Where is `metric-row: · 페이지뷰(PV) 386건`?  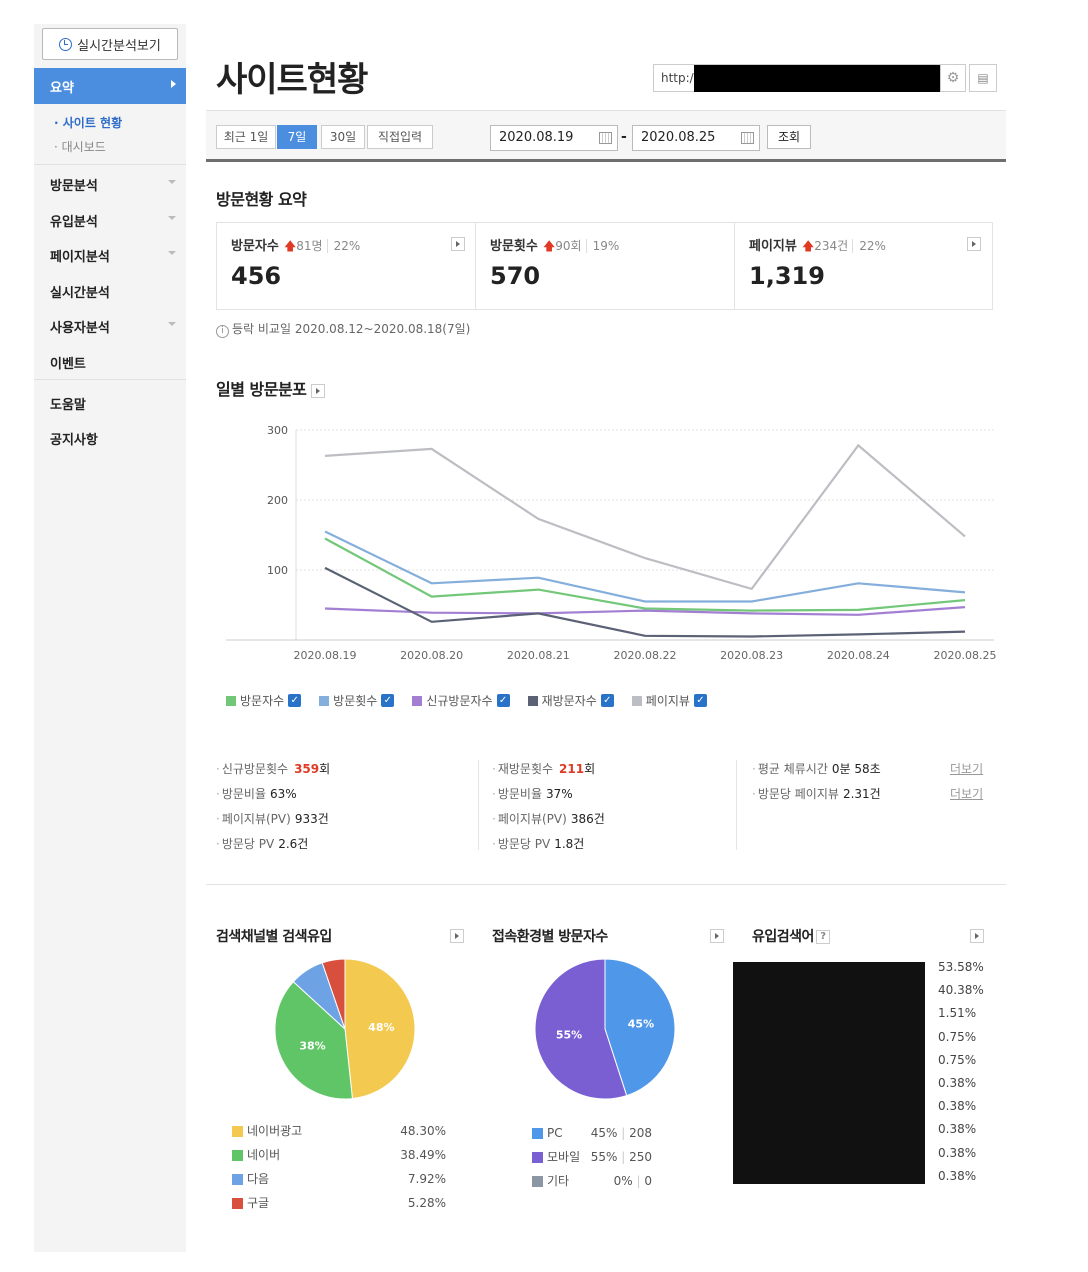 metric-row: · 페이지뷰(PV) 386건 is located at coordinates (548, 820).